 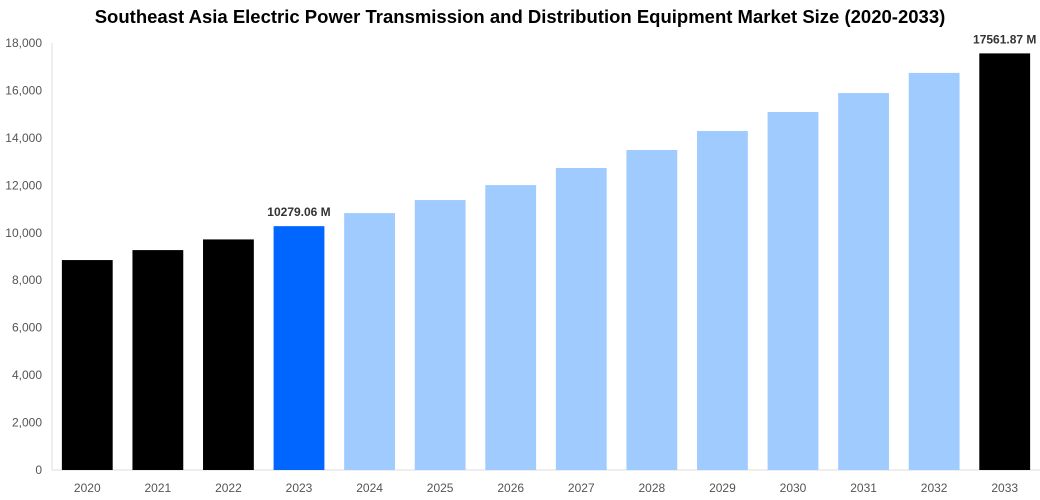 I want to click on y-tick-label: 12,000, so click(x=23, y=185).